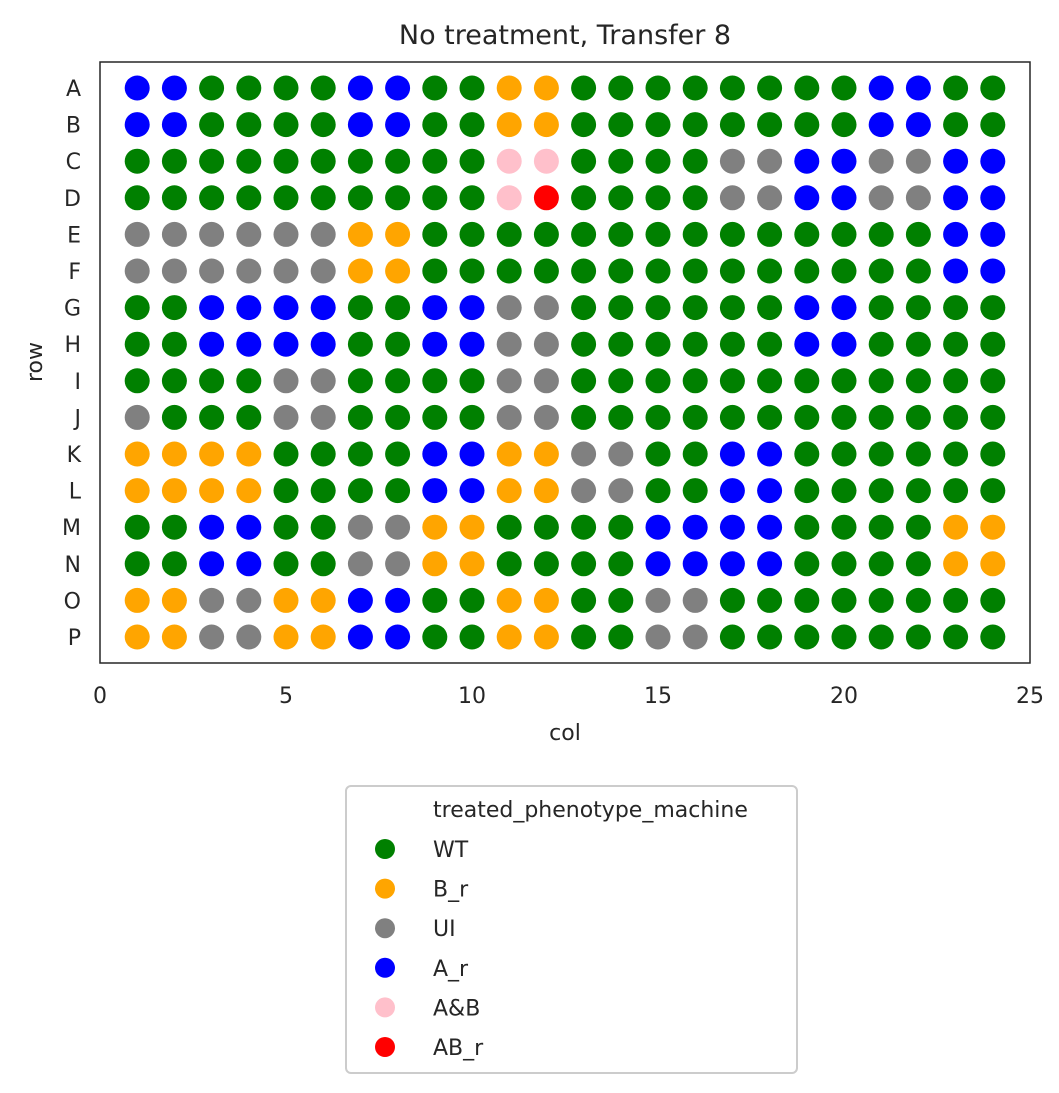  What do you see at coordinates (546, 564) in the screenshot?
I see `well-N12` at bounding box center [546, 564].